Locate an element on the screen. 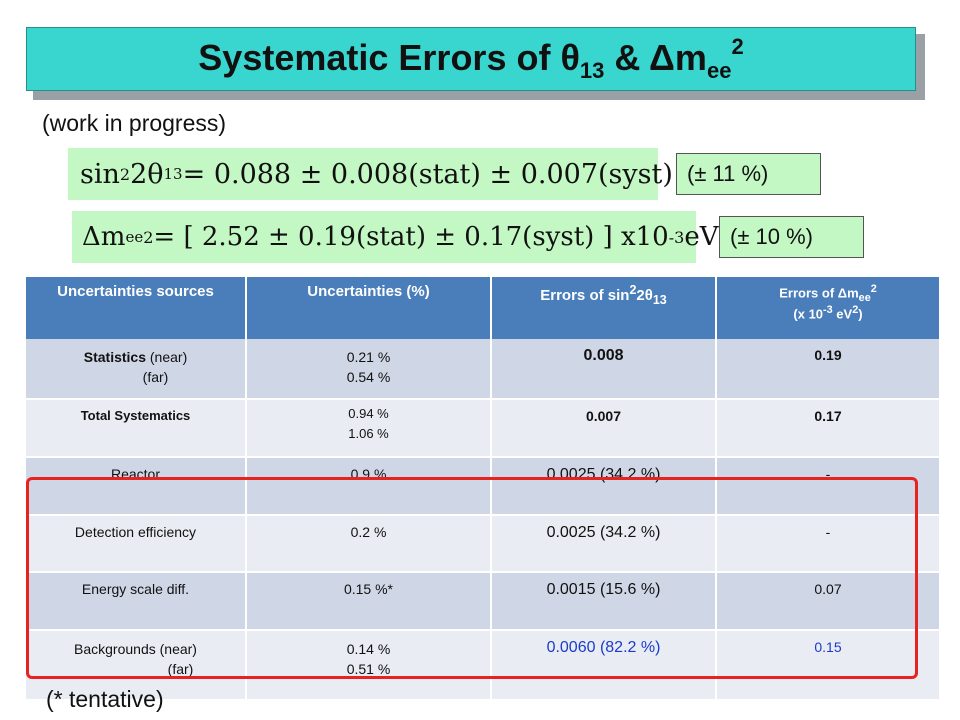 The width and height of the screenshot is (960, 720). cell-error-theta: 0.0060 (82.2 %) is located at coordinates (604, 665).